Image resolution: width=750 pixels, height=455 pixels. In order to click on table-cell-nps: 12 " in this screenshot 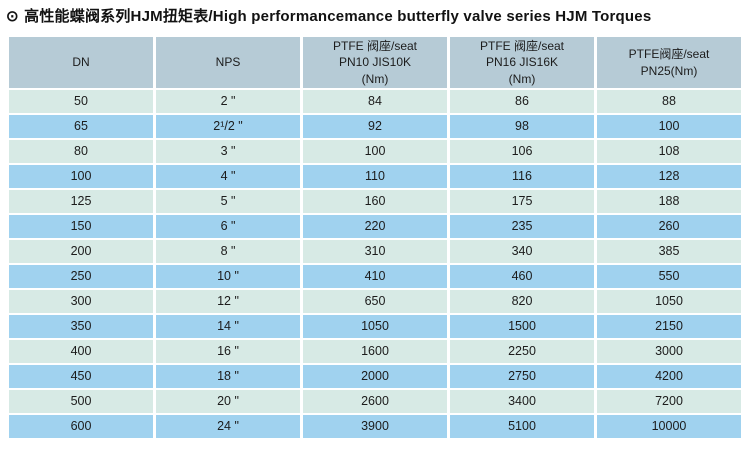, I will do `click(228, 301)`.